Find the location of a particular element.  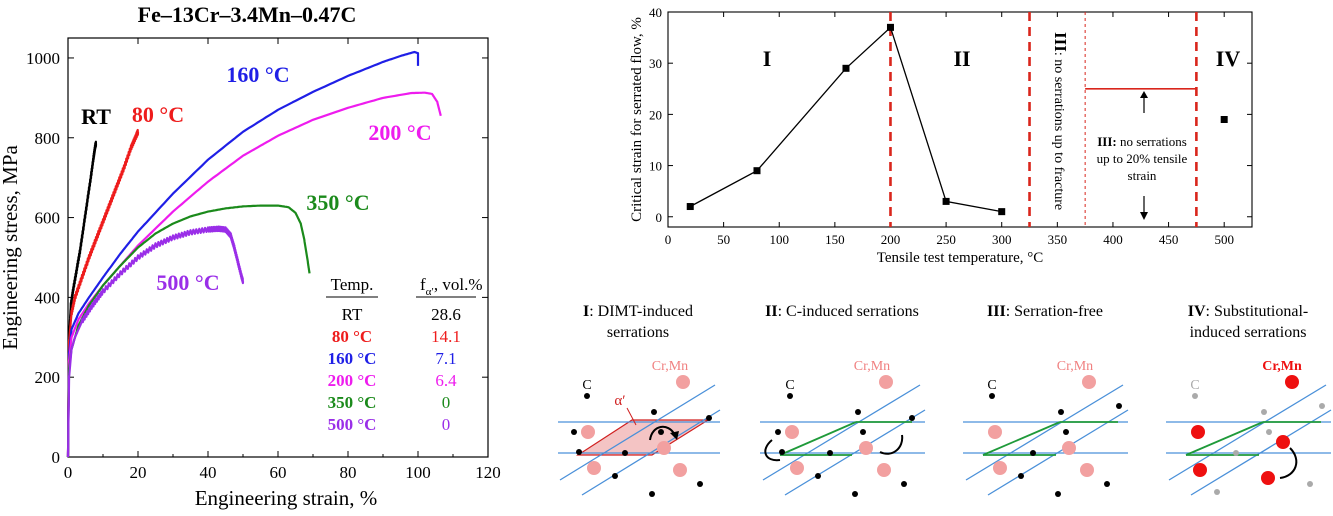

table-header-fraction-unit: , vol.% is located at coordinates (458, 284).